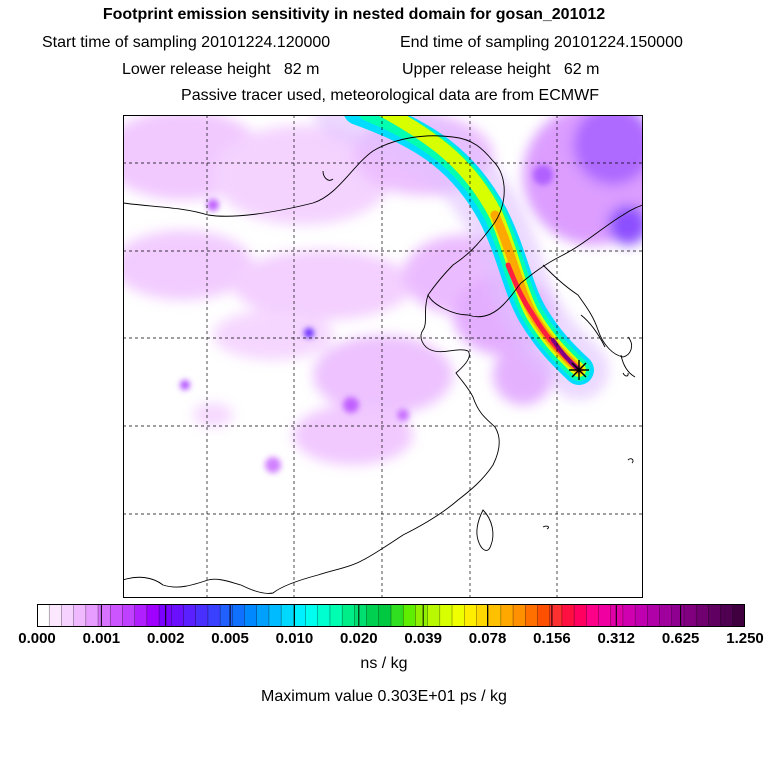 This screenshot has width=768, height=768. What do you see at coordinates (501, 69) in the screenshot?
I see `upper-release-label: Upper release height 62 m` at bounding box center [501, 69].